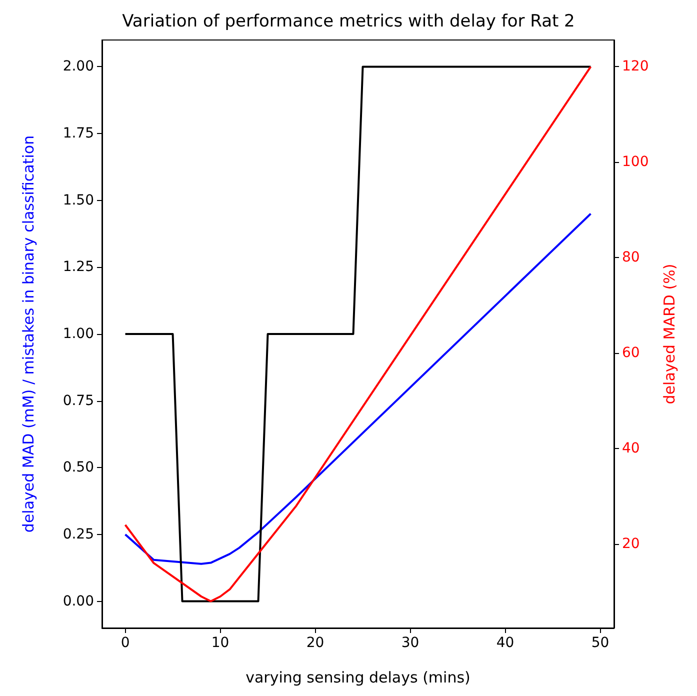  I want to click on chart-title: Variation of performance metrics with delay for Rat 2, so click(348, 22).